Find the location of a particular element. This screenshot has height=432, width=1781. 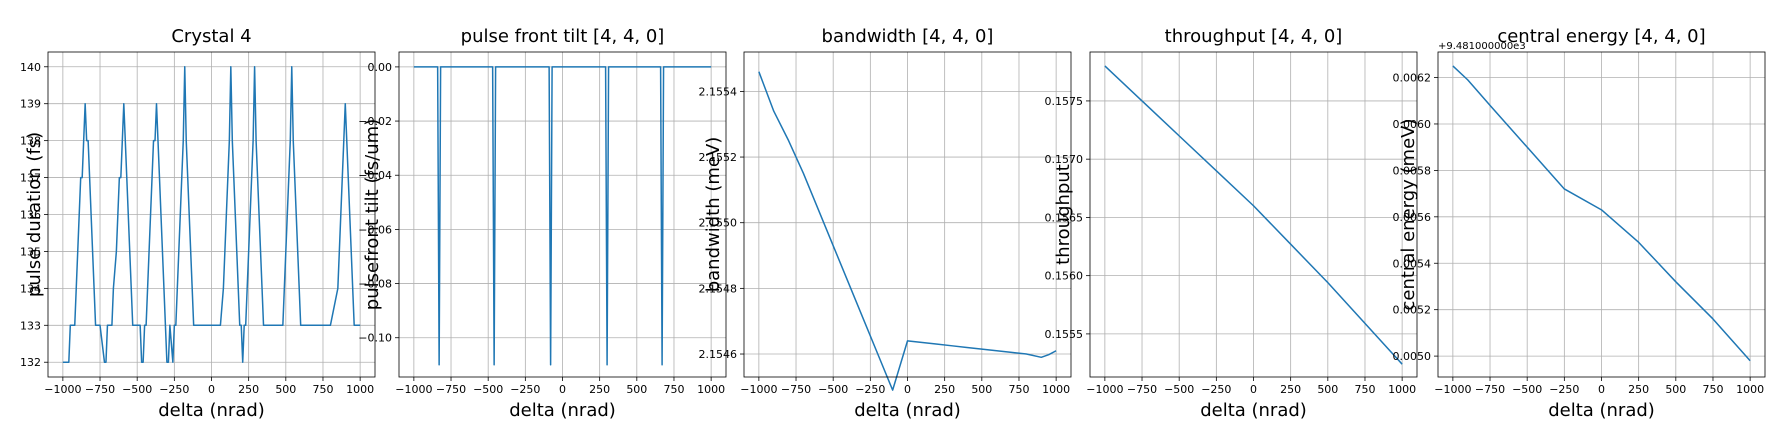

y-tick-label: 0.0052 is located at coordinates (1412, 310).